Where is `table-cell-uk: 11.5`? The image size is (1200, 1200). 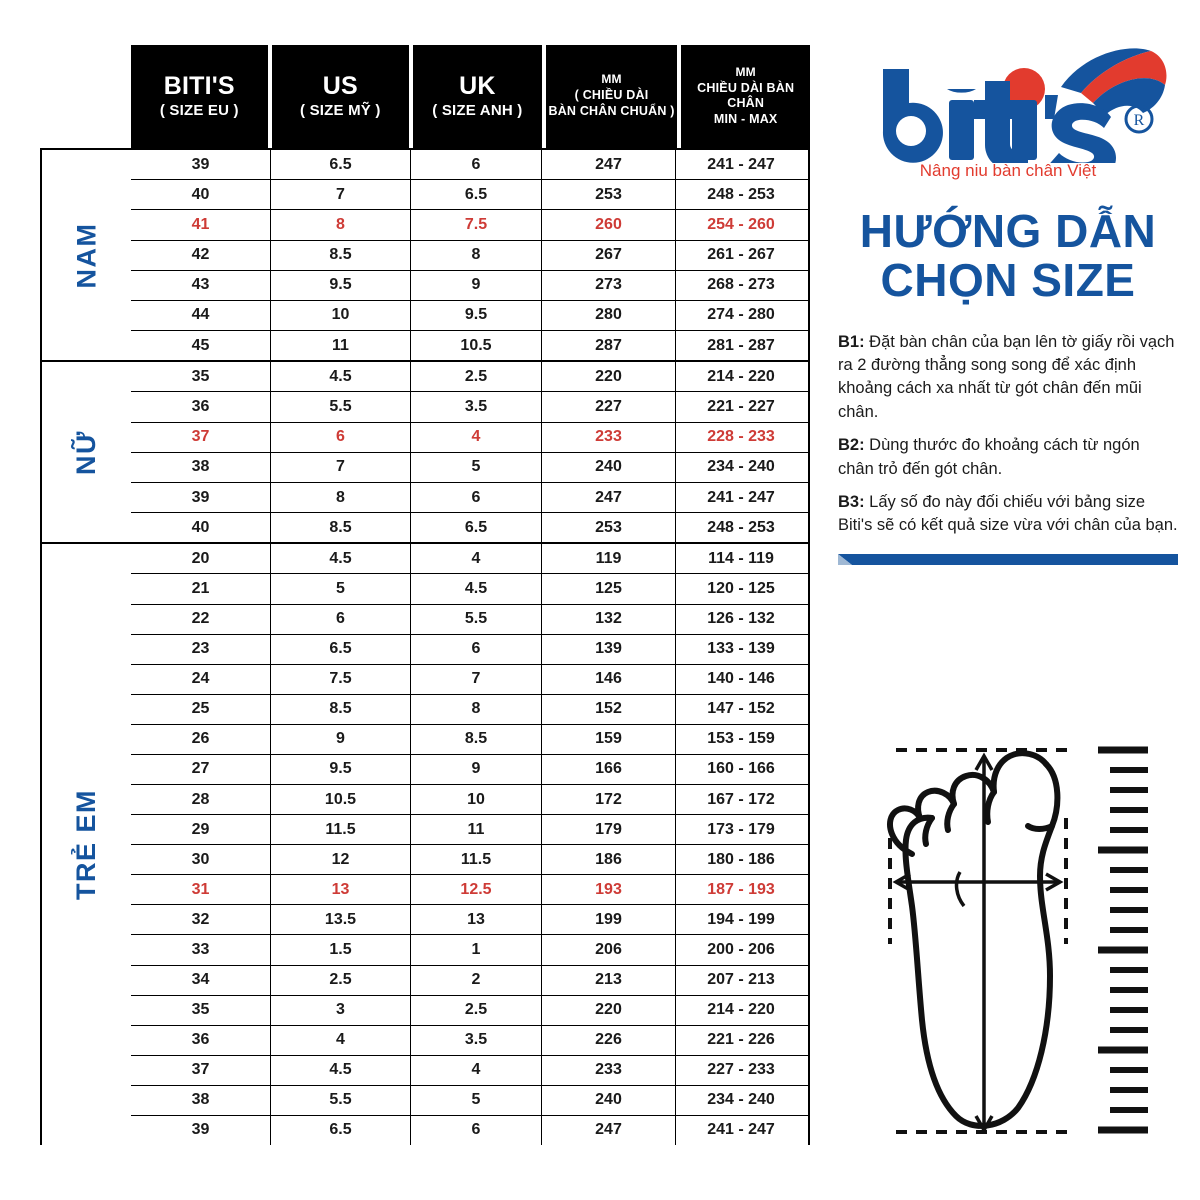
table-cell-uk: 11.5 is located at coordinates (475, 860).